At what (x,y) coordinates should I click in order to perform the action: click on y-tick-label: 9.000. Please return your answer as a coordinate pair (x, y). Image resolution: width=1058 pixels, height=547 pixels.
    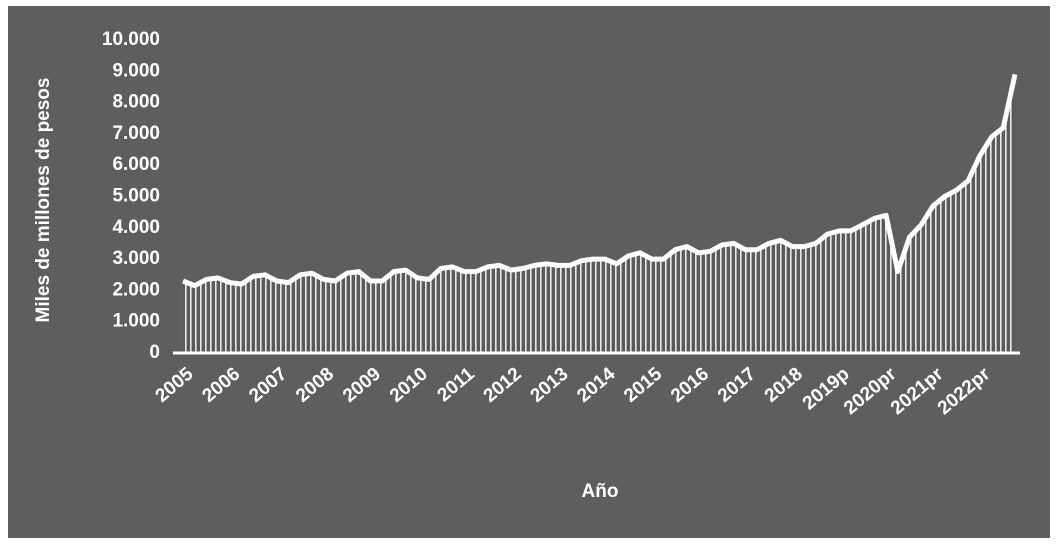
    Looking at the image, I should click on (136, 70).